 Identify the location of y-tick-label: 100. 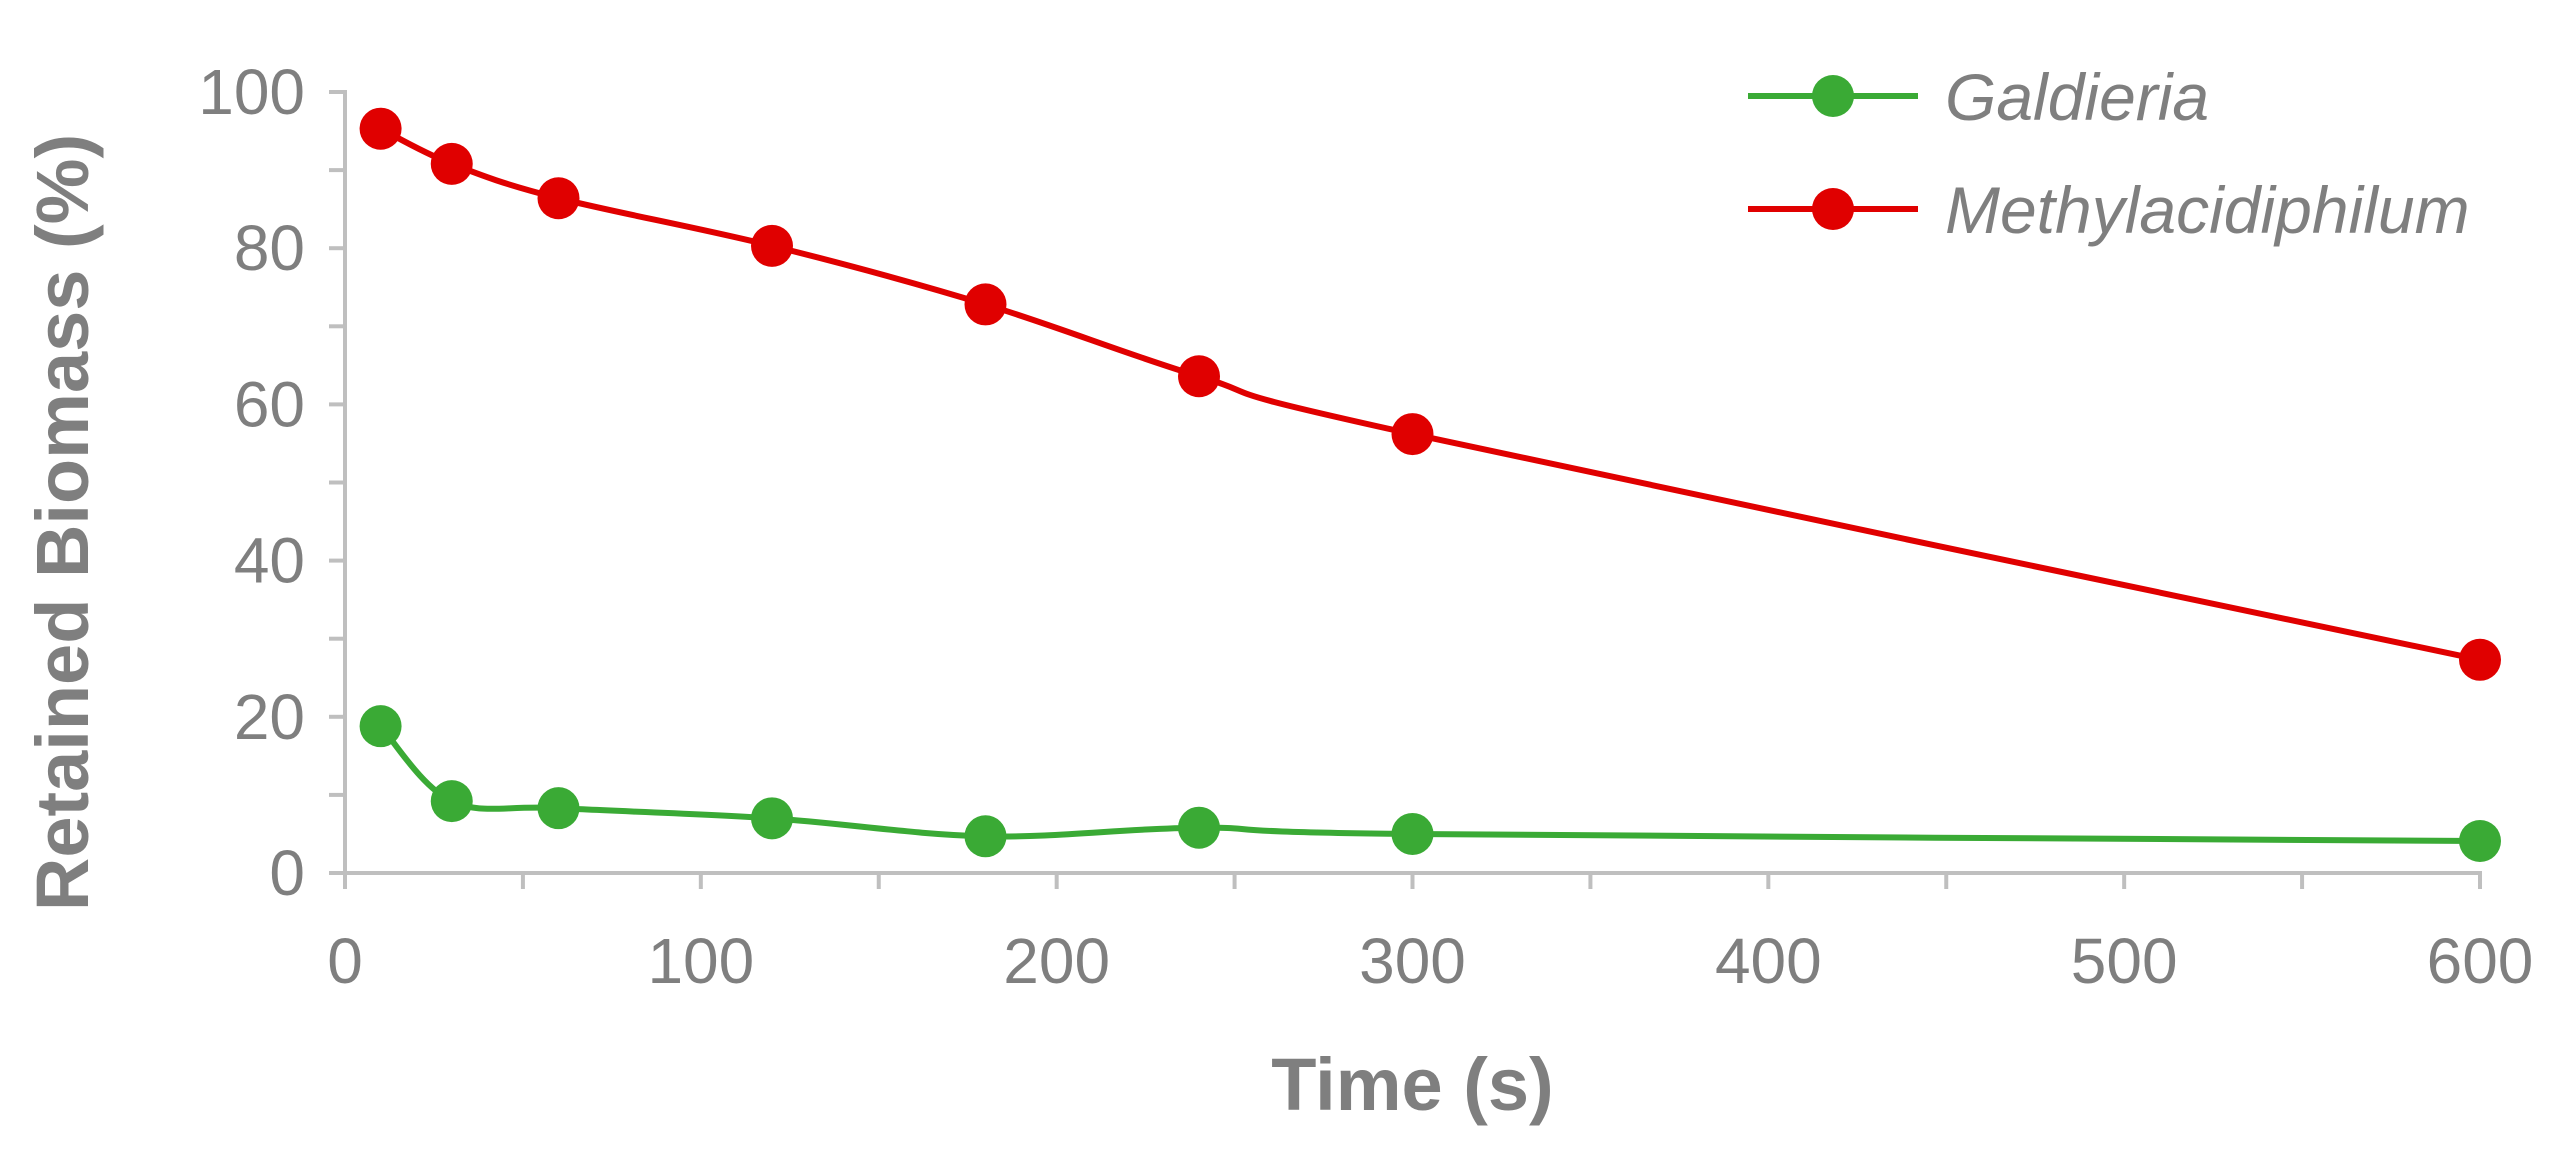
(251, 92).